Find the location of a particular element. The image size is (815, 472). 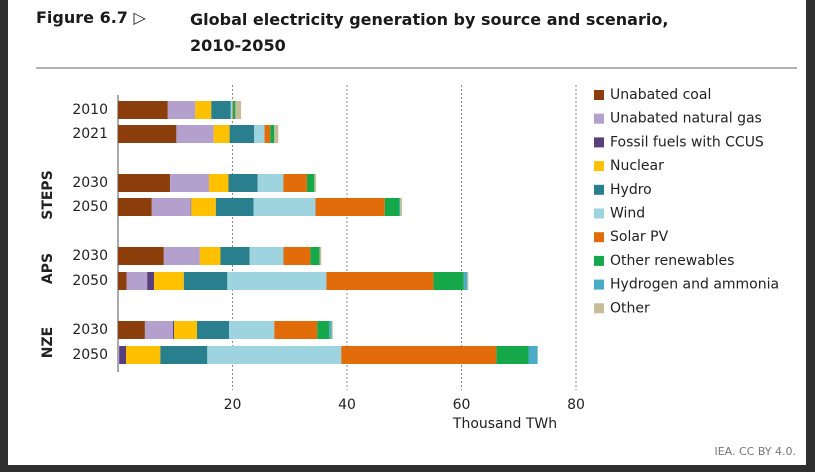

legend-label: Other is located at coordinates (630, 308).